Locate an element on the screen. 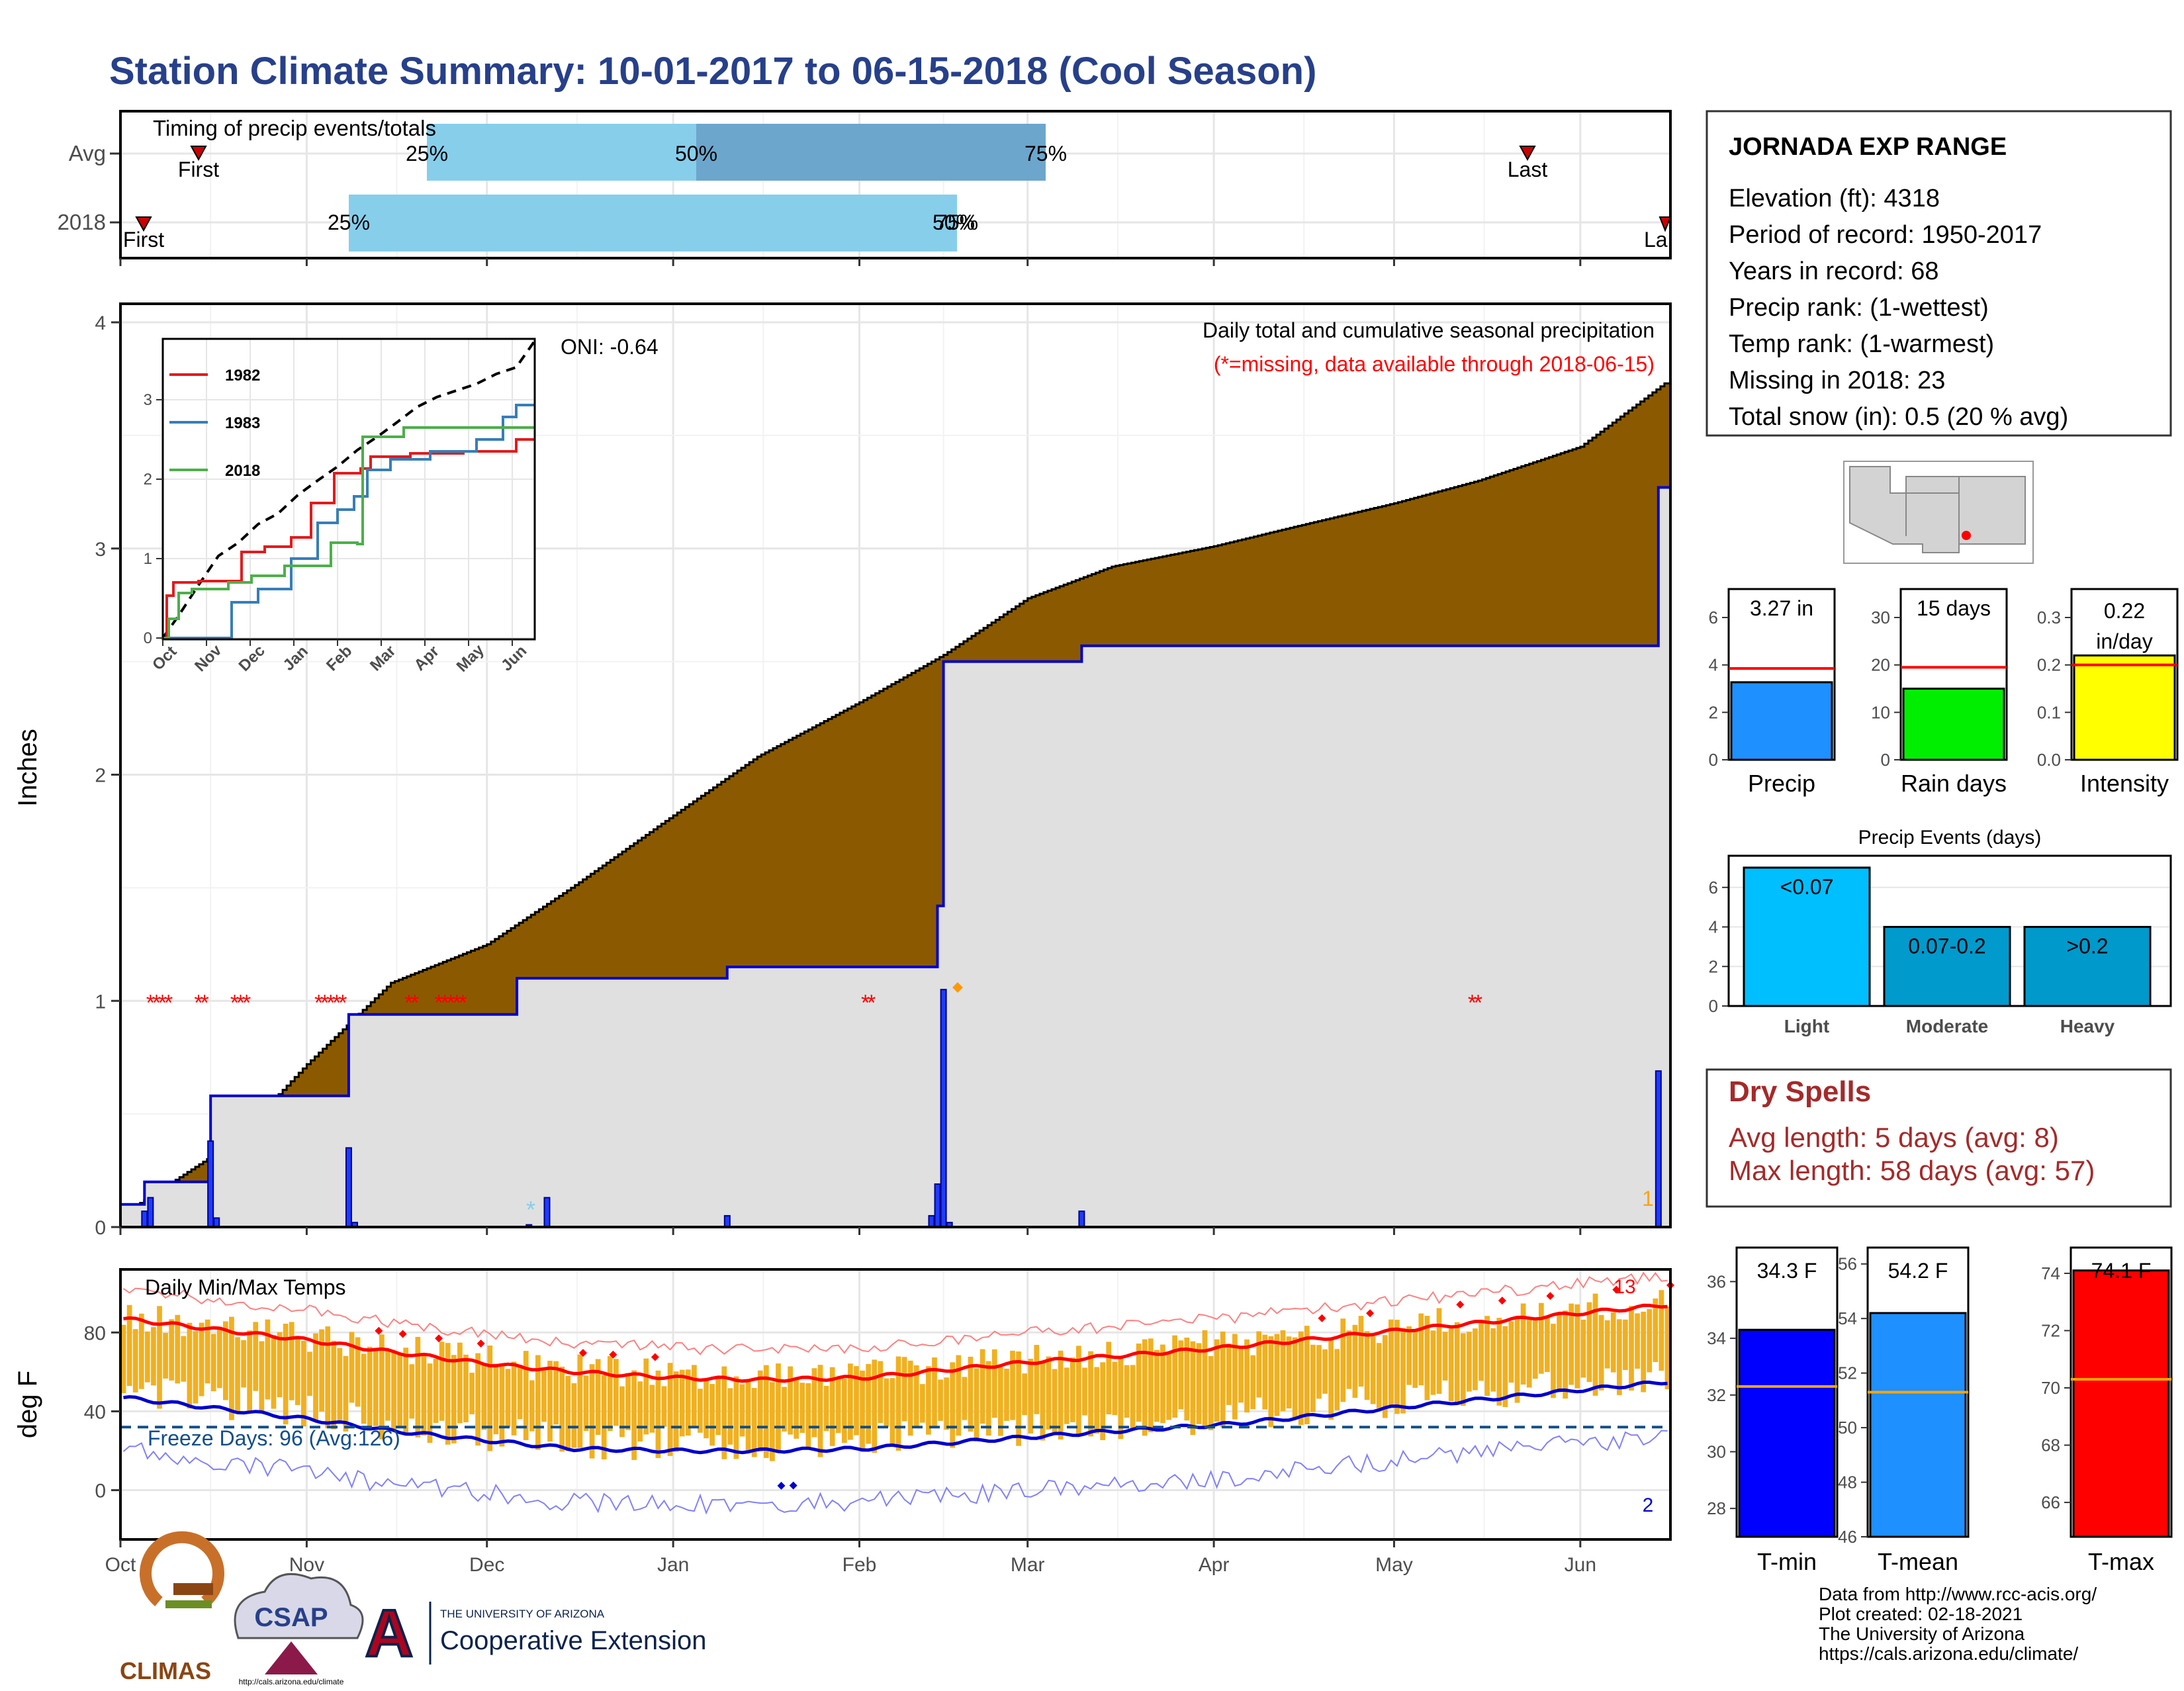  temp-frame is located at coordinates (896, 1404).